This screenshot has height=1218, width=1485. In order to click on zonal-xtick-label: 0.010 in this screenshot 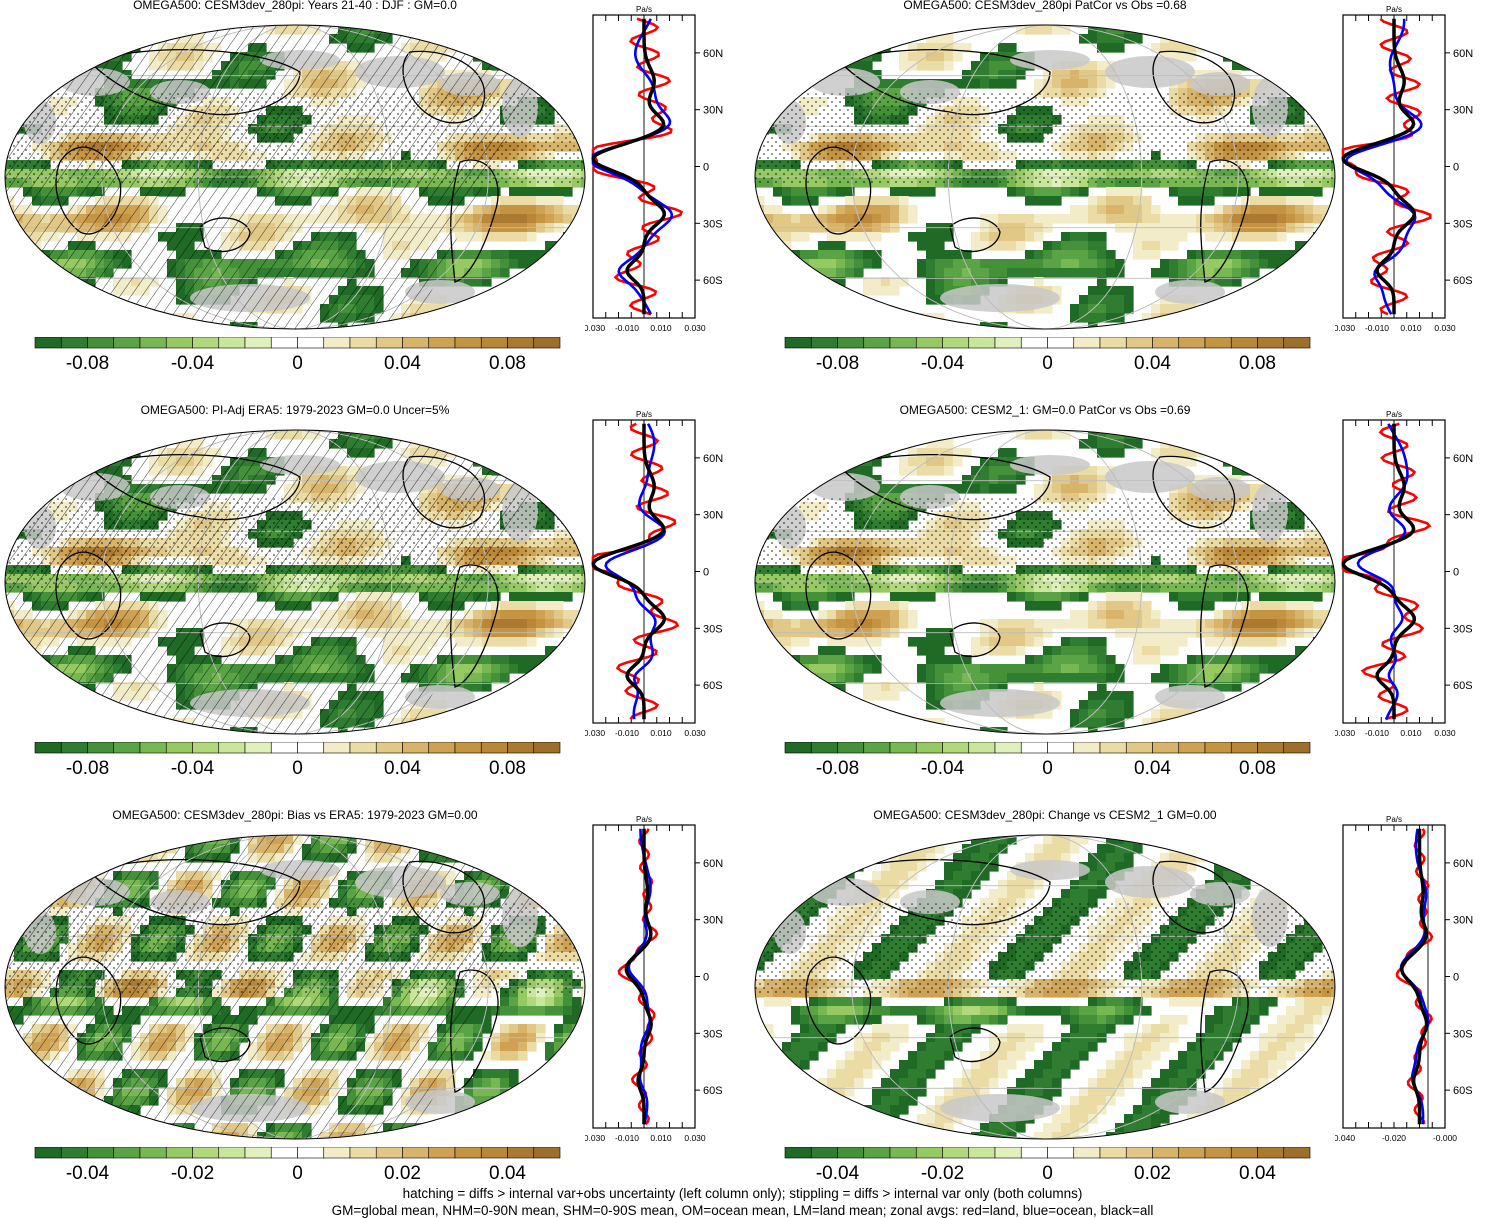, I will do `click(661, 328)`.